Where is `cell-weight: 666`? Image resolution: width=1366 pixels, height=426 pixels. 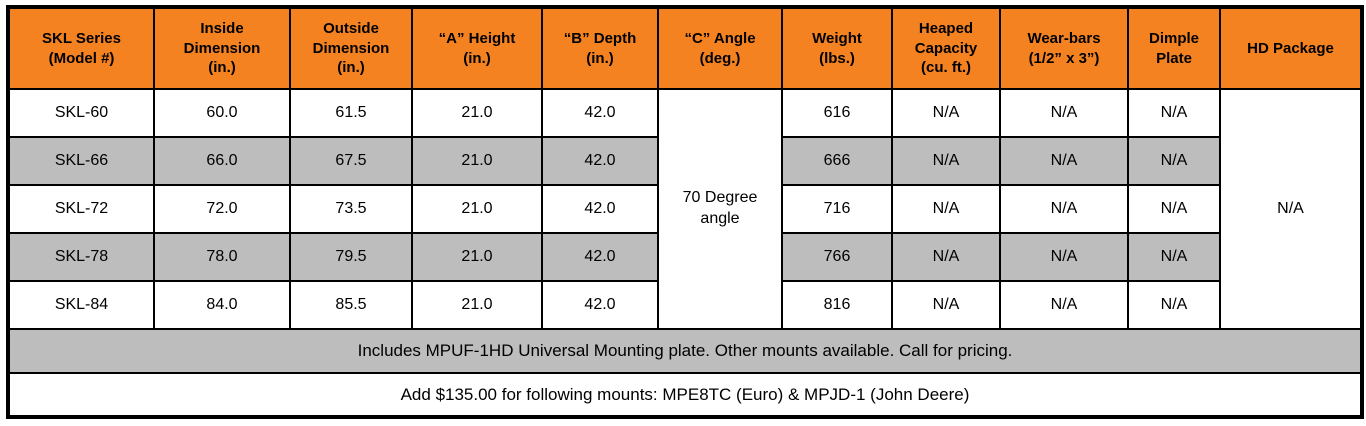
cell-weight: 666 is located at coordinates (837, 161).